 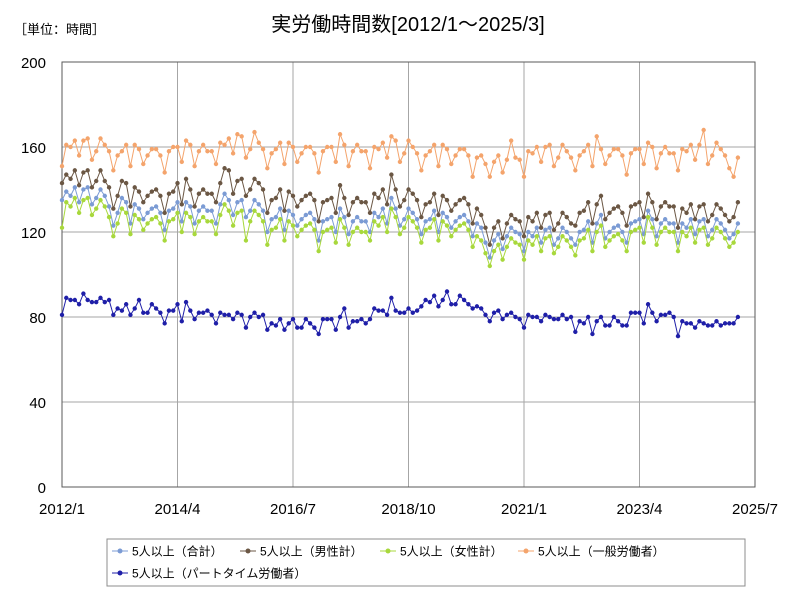 What do you see at coordinates (388, 551) in the screenshot?
I see `legend-marker` at bounding box center [388, 551].